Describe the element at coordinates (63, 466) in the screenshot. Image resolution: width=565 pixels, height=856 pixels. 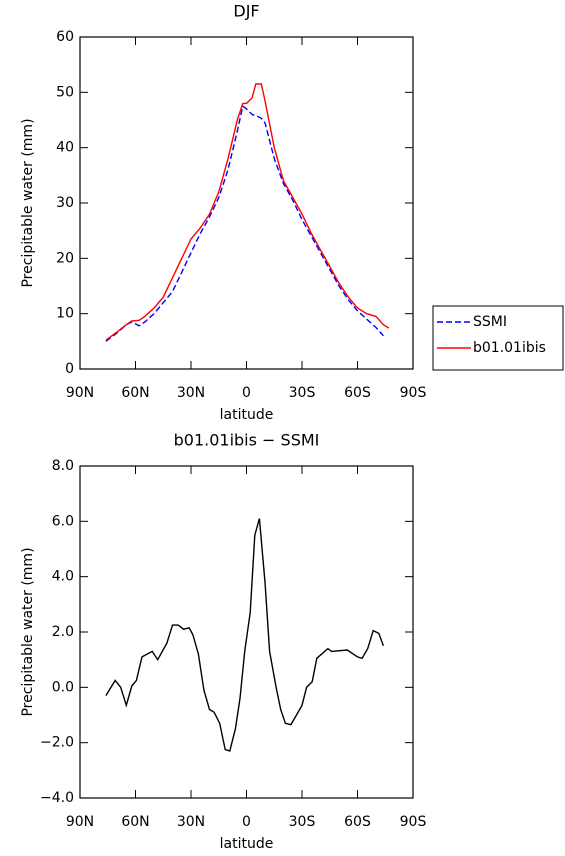
I see `y-tick-label: 8.0` at that location.